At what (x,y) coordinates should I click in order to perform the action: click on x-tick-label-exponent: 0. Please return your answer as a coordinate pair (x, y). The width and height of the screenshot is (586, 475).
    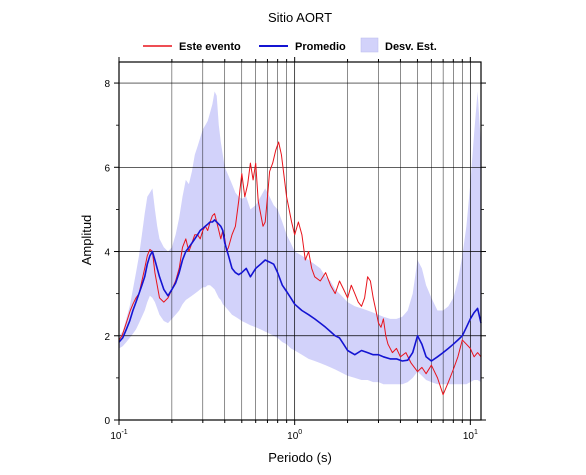
    Looking at the image, I should click on (300, 432).